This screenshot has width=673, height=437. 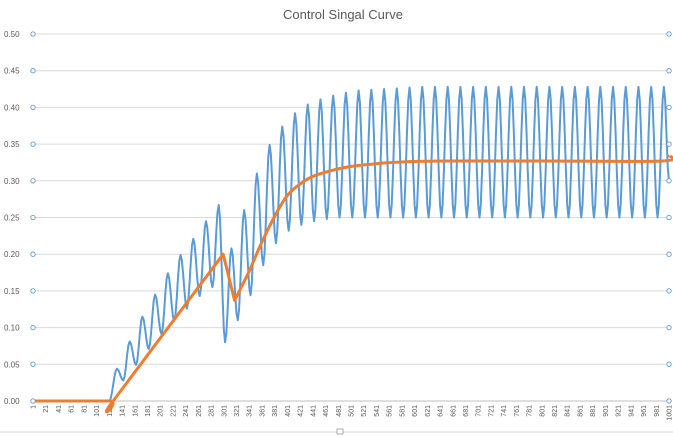 I want to click on x-tick-label: 181, so click(x=148, y=411).